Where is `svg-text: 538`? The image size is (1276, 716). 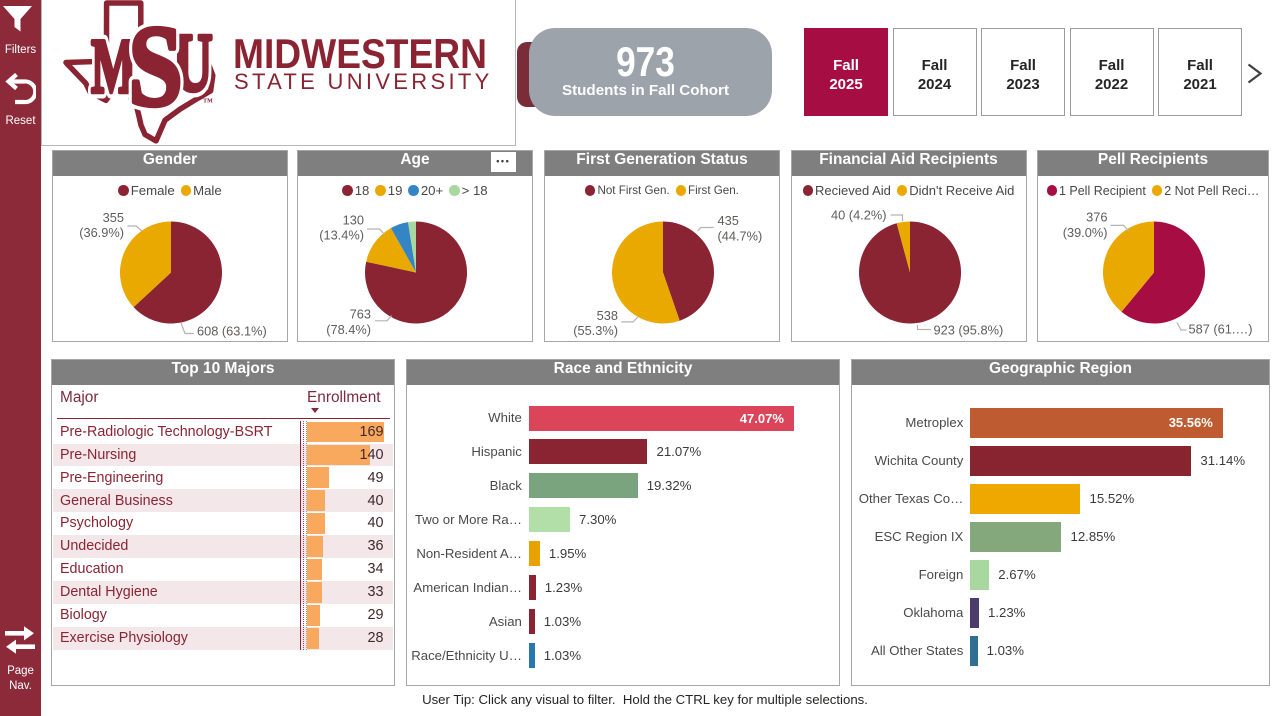 svg-text: 538 is located at coordinates (607, 315).